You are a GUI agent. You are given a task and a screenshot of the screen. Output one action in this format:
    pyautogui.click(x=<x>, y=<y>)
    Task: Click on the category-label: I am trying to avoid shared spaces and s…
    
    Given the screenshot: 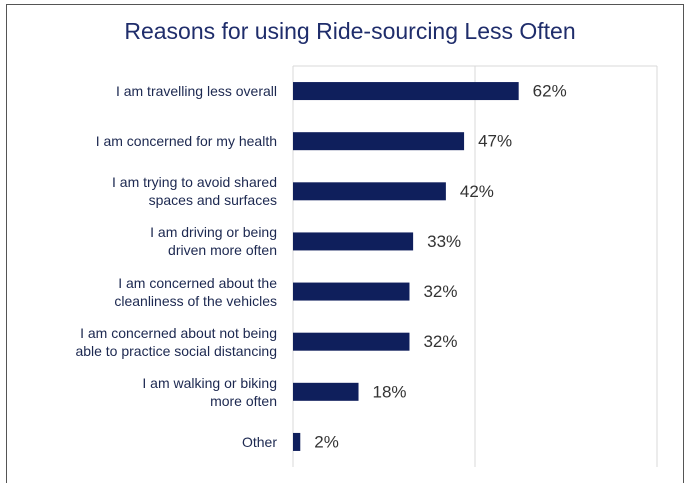 What is the action you would take?
    pyautogui.click(x=194, y=191)
    